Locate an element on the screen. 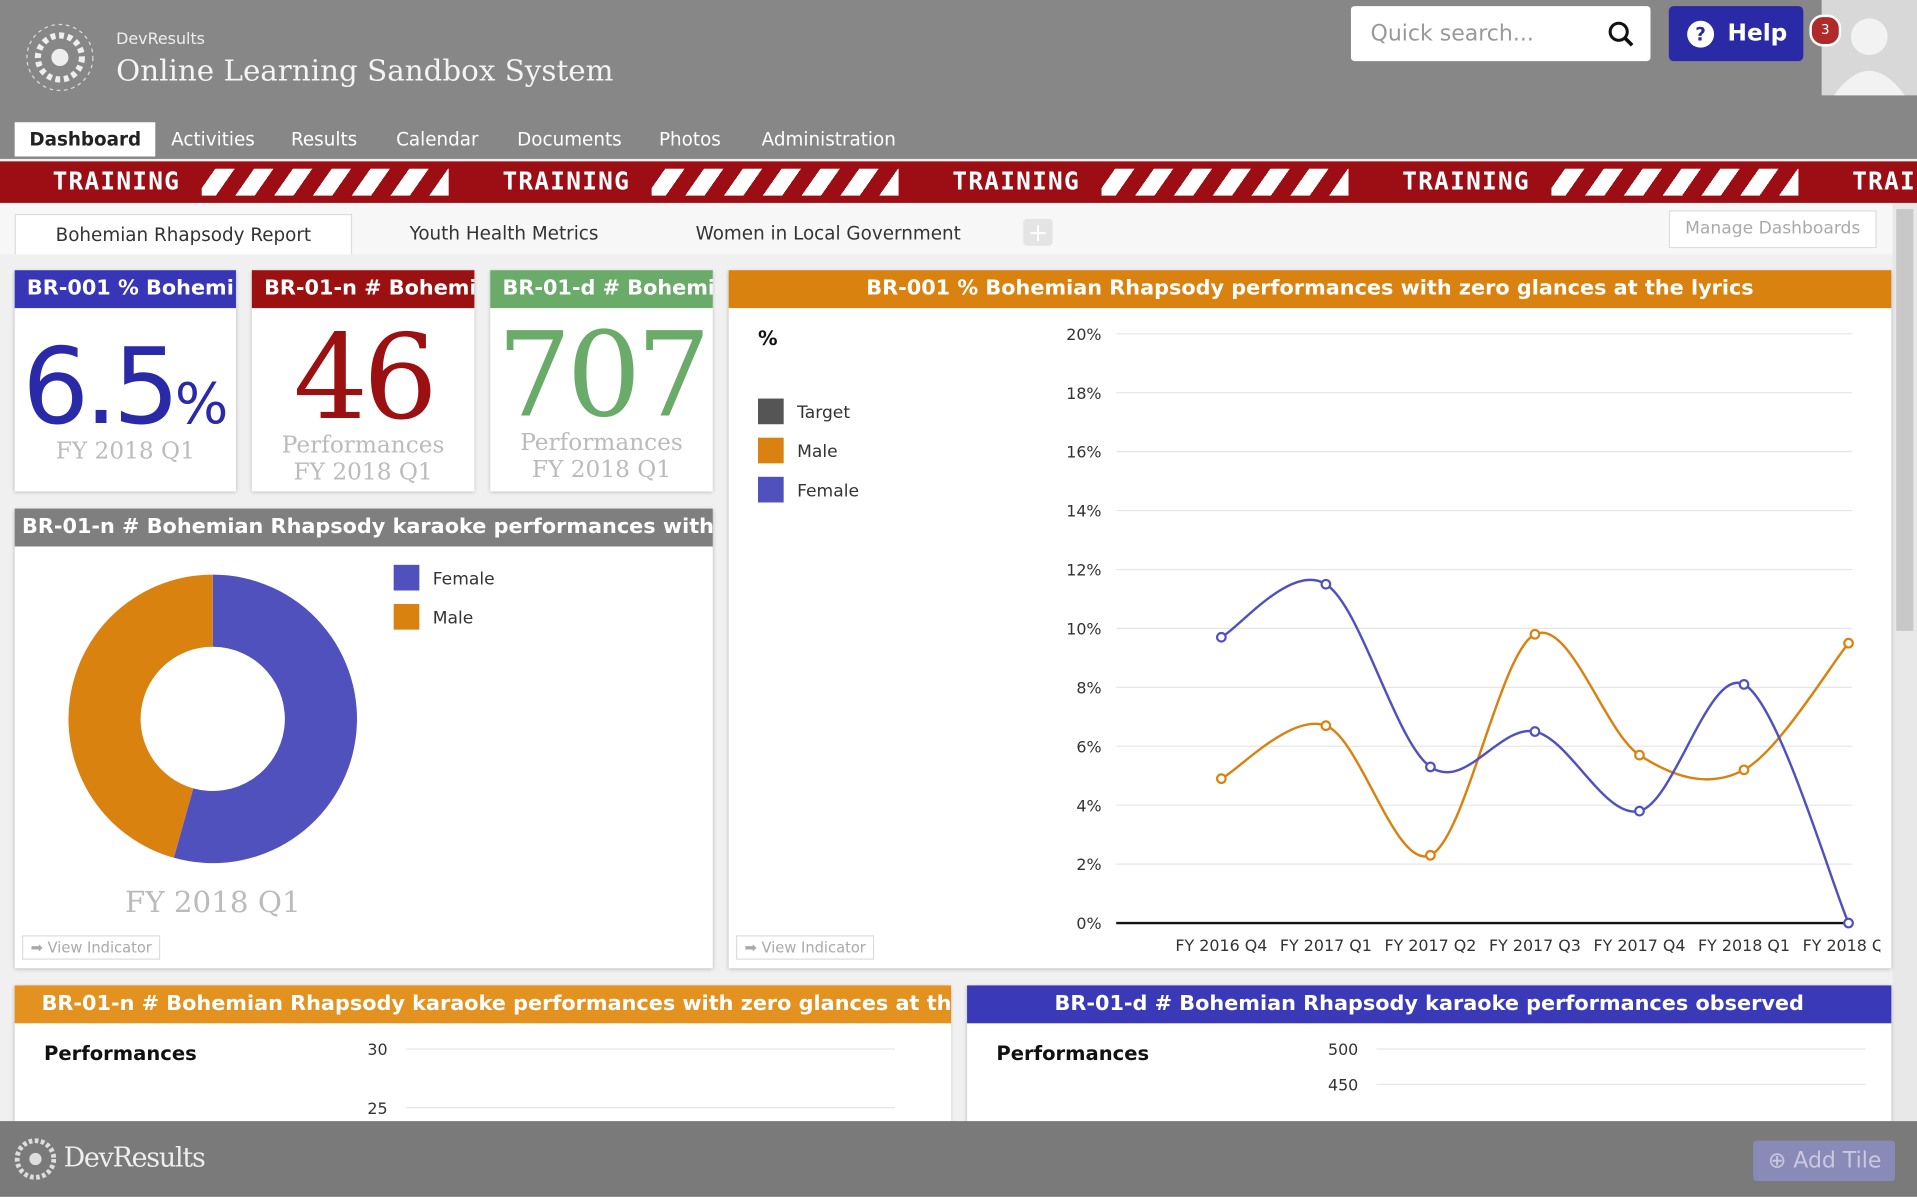 This screenshot has width=1917, height=1197. value: 6.5 is located at coordinates (100, 387).